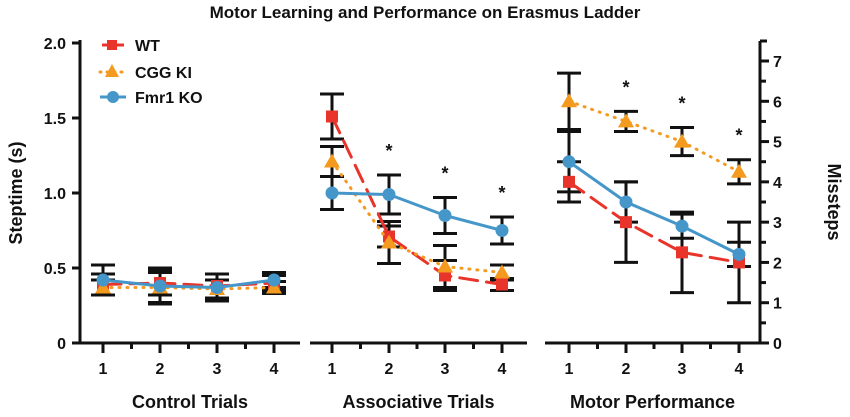  What do you see at coordinates (777, 183) in the screenshot?
I see `right-axis-tick-label: 4` at bounding box center [777, 183].